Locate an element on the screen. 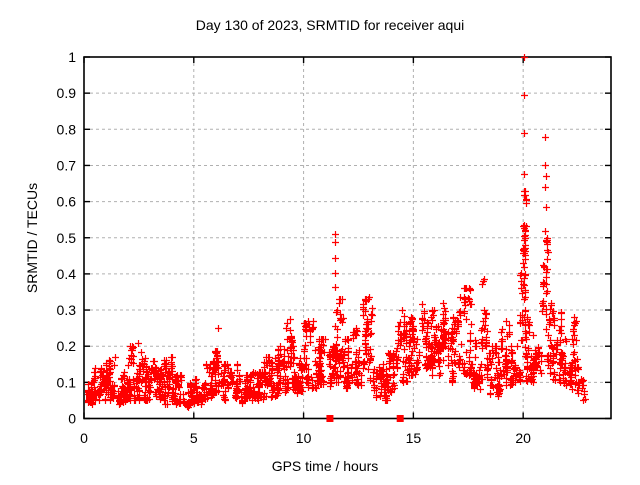 Image resolution: width=640 pixels, height=485 pixels. y-tick-label: 0.6 is located at coordinates (67, 202).